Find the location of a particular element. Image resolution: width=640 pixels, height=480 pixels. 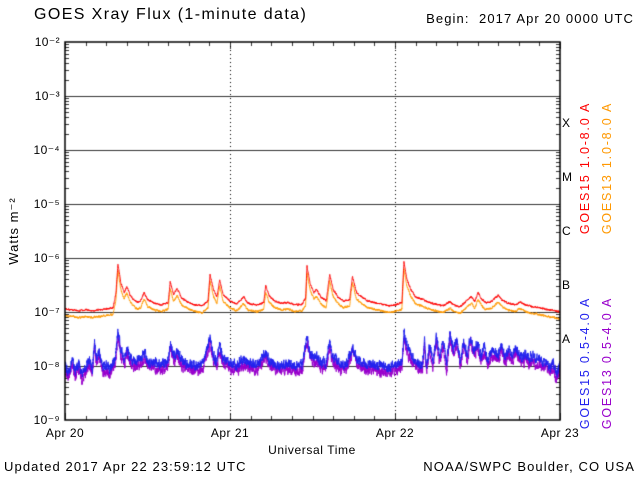

legend-goes13-short: GOES13 0.5-4.0 A is located at coordinates (607, 363).